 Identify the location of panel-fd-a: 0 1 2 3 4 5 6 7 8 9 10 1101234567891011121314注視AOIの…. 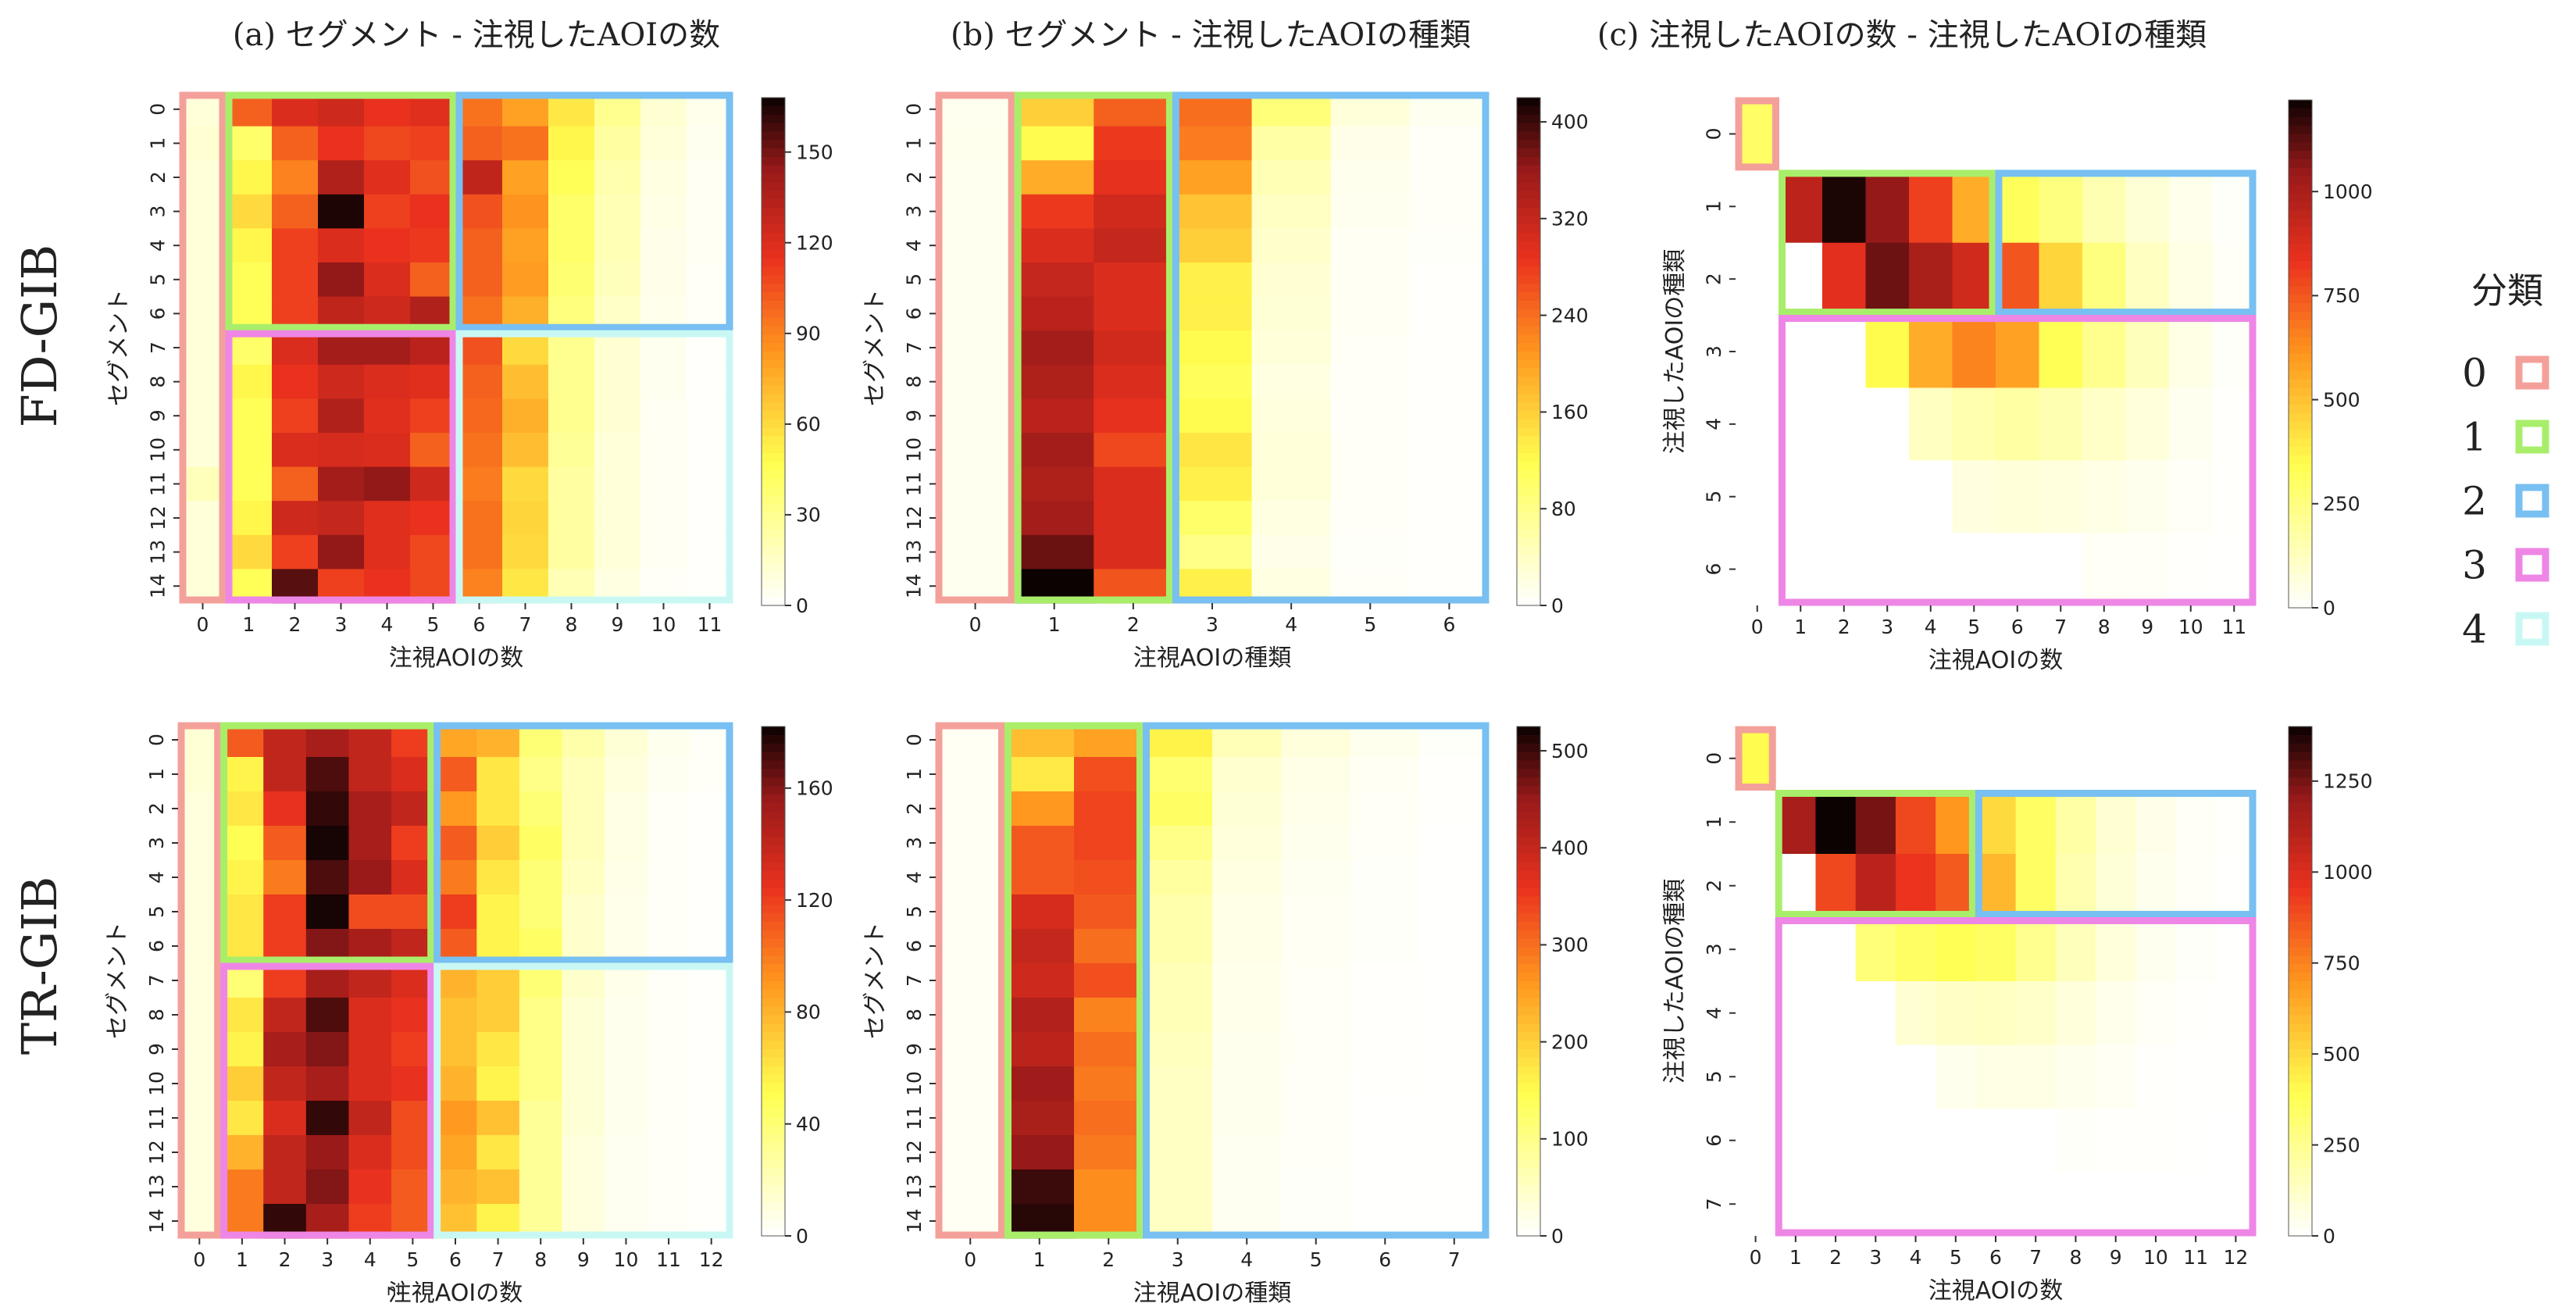
(469, 381).